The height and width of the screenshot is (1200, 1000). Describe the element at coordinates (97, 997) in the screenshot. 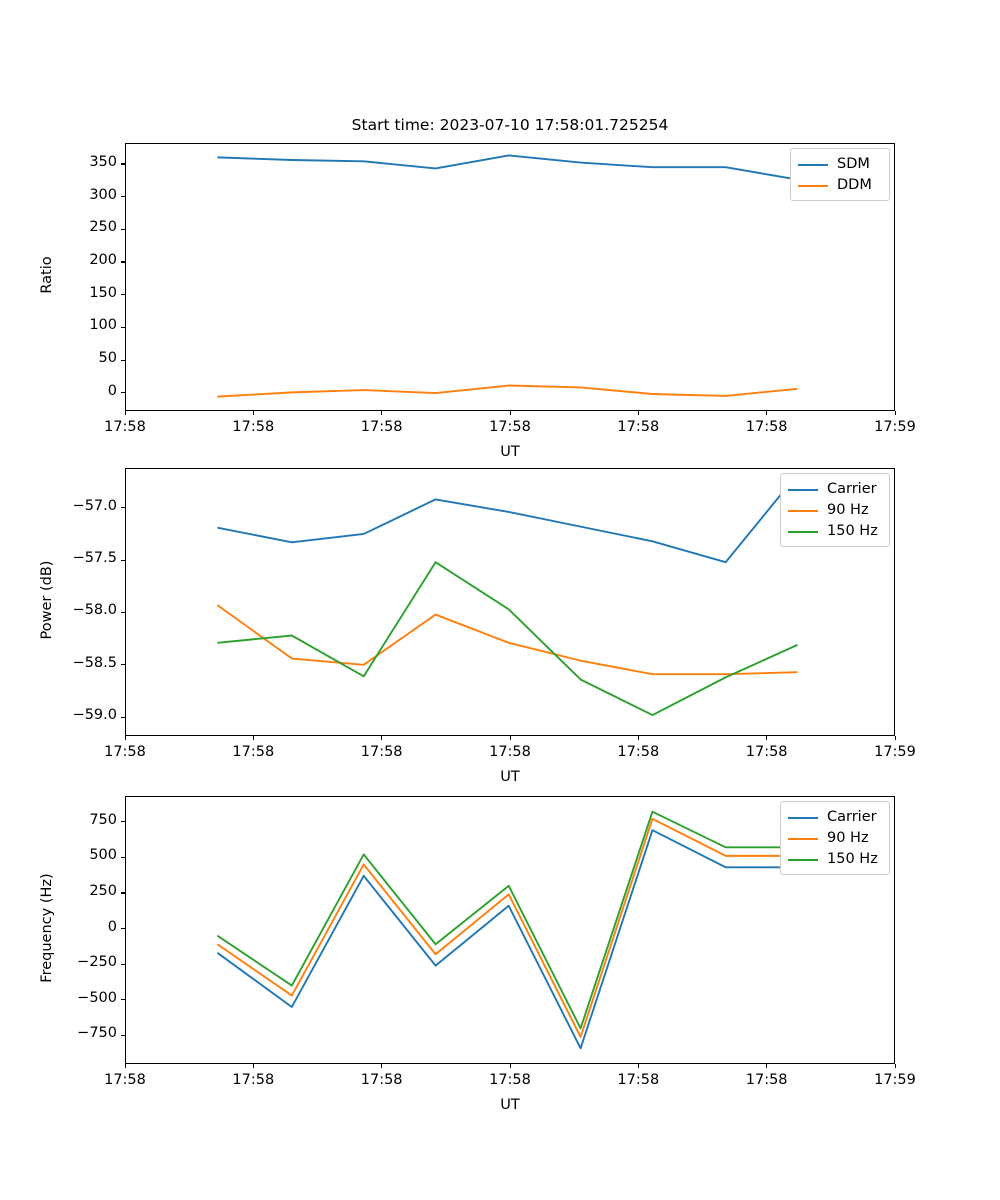

I see `ytick-label: −500` at that location.